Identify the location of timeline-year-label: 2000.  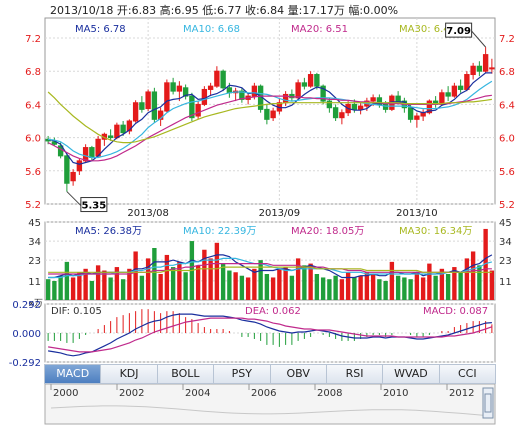
(65, 393).